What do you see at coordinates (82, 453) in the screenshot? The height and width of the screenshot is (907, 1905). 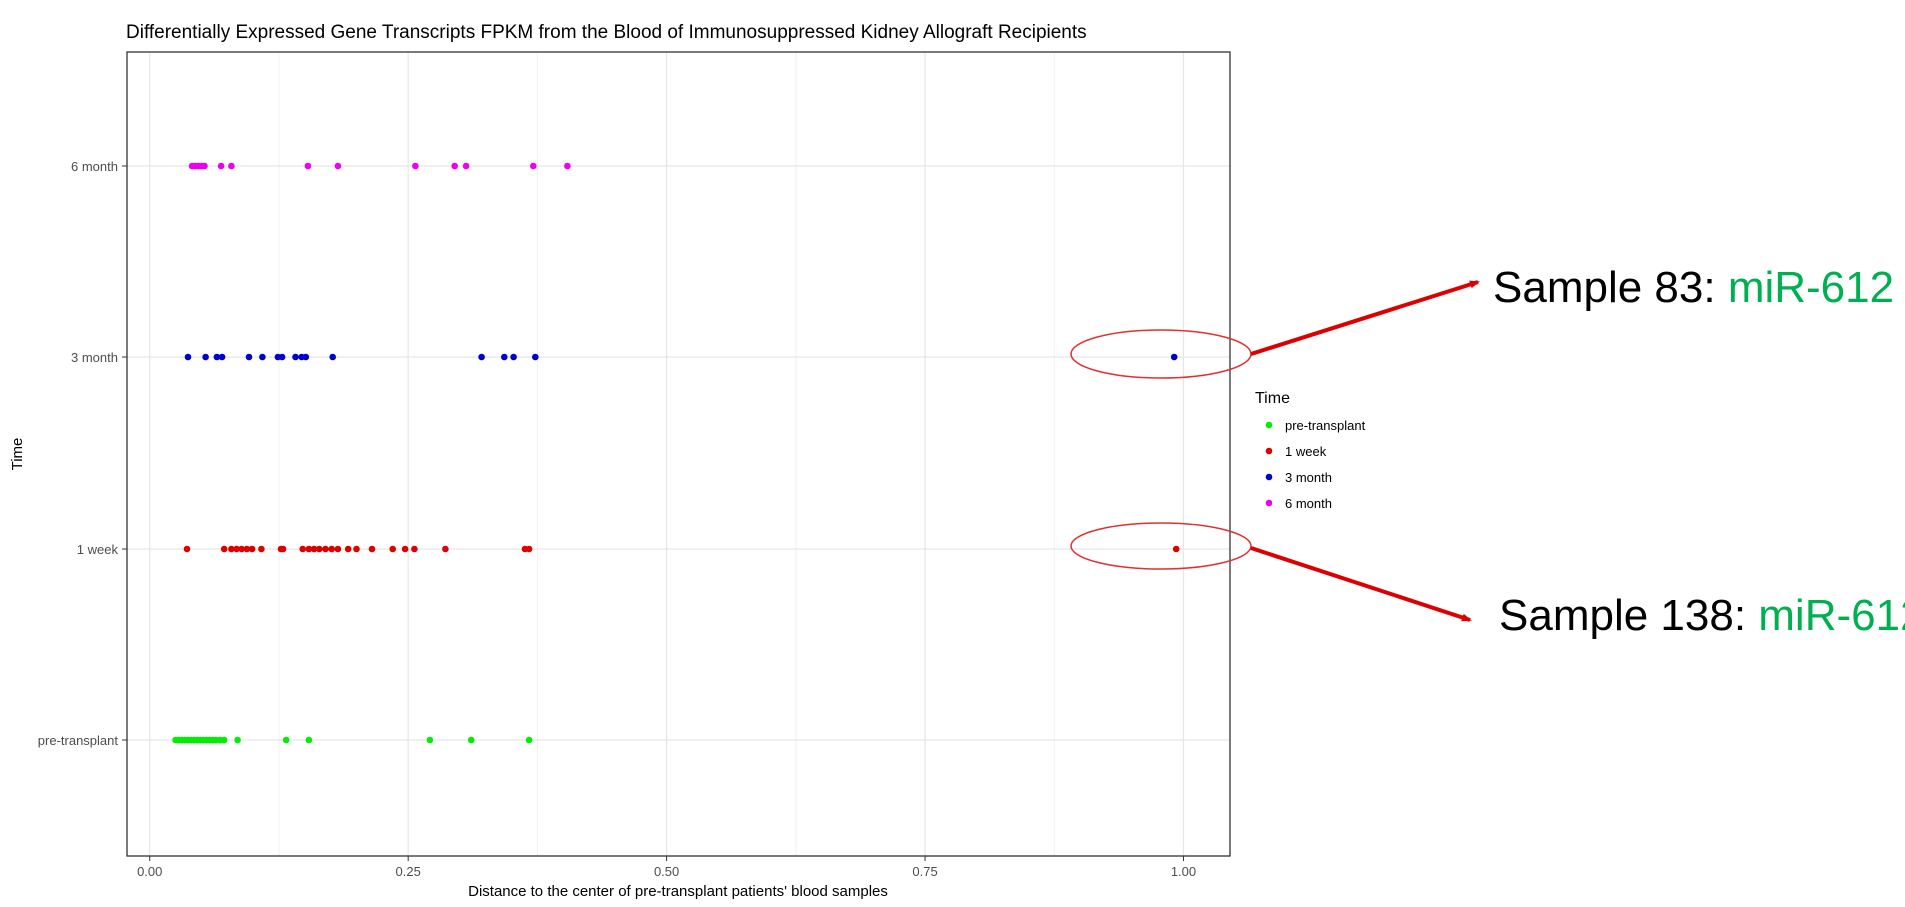 I see `y-axis: pre-transplant 1 week 3 month 6 month` at bounding box center [82, 453].